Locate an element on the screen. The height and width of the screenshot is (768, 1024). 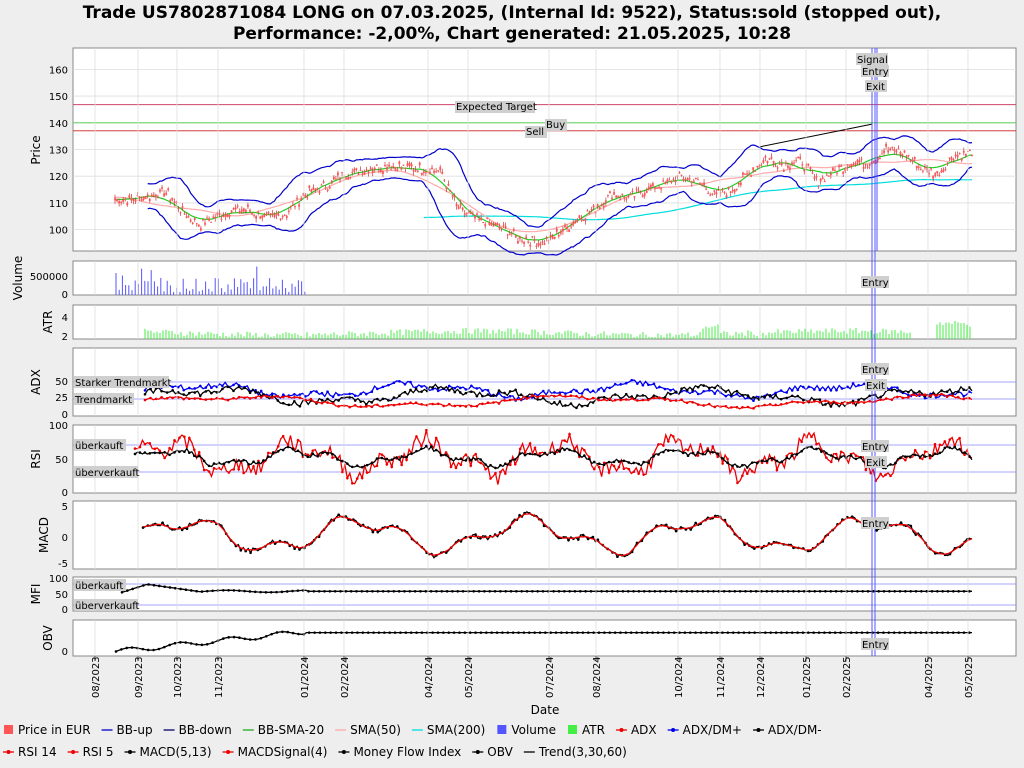
annotation-exit-adx: Exit is located at coordinates (876, 385).